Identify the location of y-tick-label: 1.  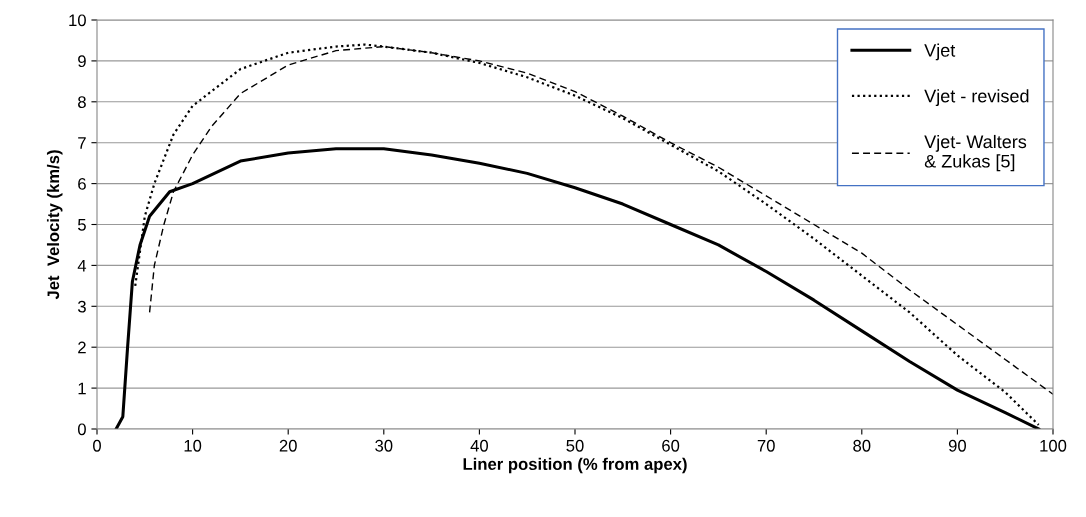
(82, 388).